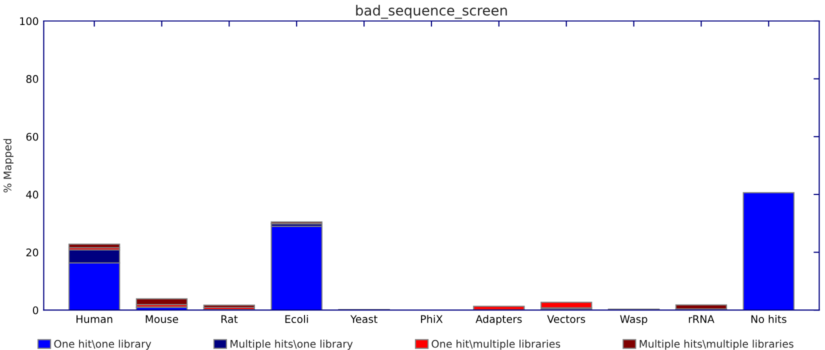 The image size is (825, 350). I want to click on x-tick-label: Human, so click(94, 319).